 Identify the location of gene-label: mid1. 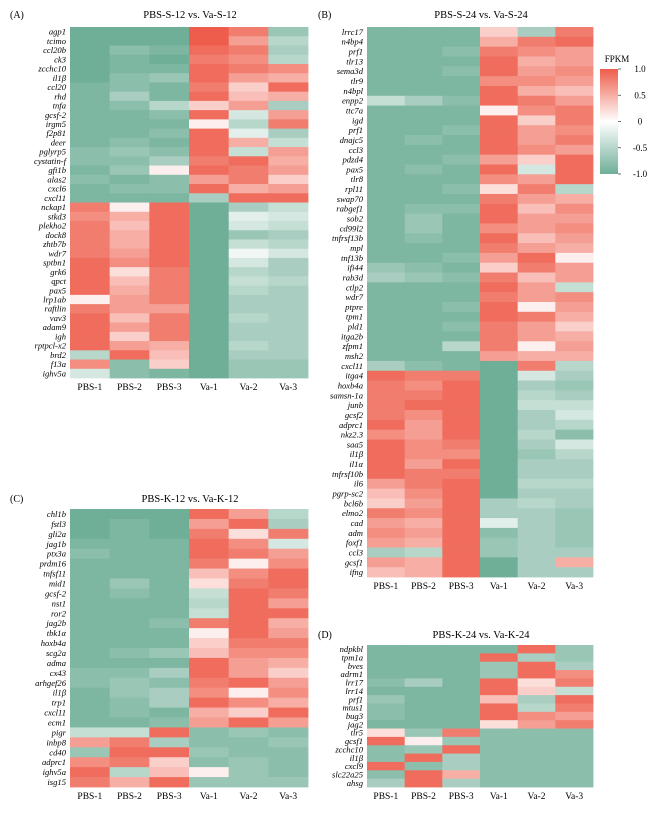
(57, 583).